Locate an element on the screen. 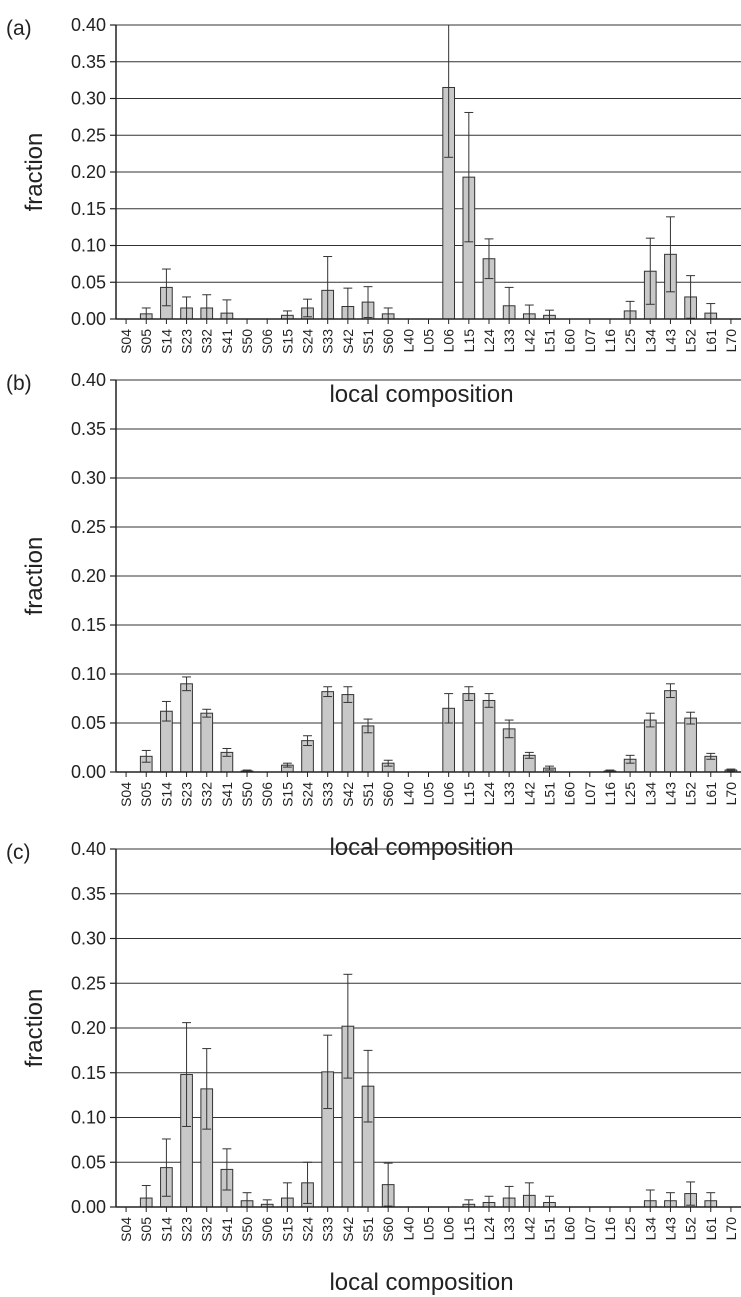 Image resolution: width=741 pixels, height=1297 pixels. x-tick-label: S41 is located at coordinates (227, 341).